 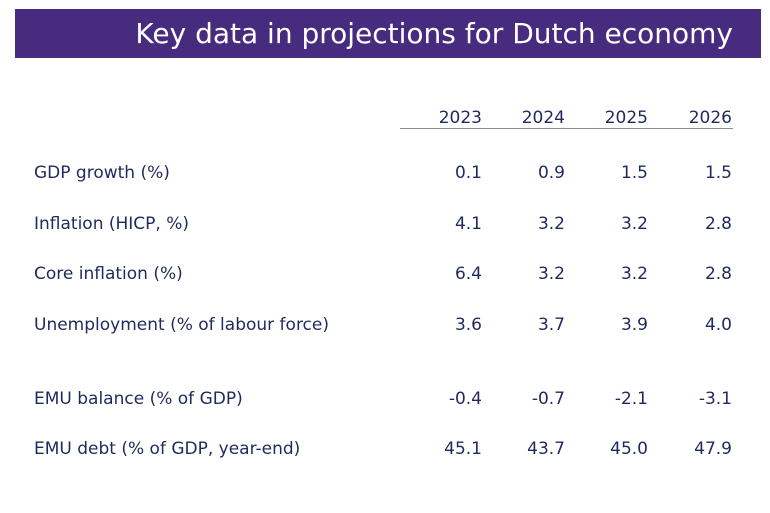 What do you see at coordinates (718, 325) in the screenshot?
I see `table-cell: 4.0` at bounding box center [718, 325].